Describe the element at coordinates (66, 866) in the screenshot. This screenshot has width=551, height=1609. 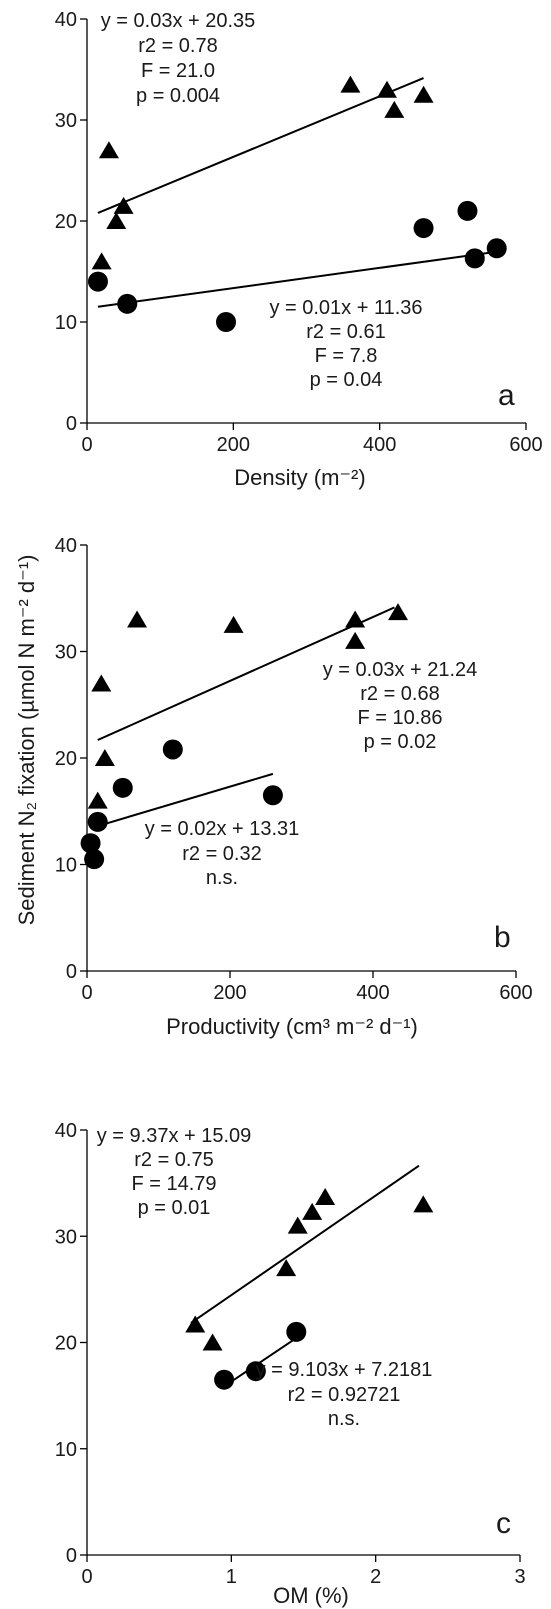
I see `panel-b-y-tick-label: 10` at that location.